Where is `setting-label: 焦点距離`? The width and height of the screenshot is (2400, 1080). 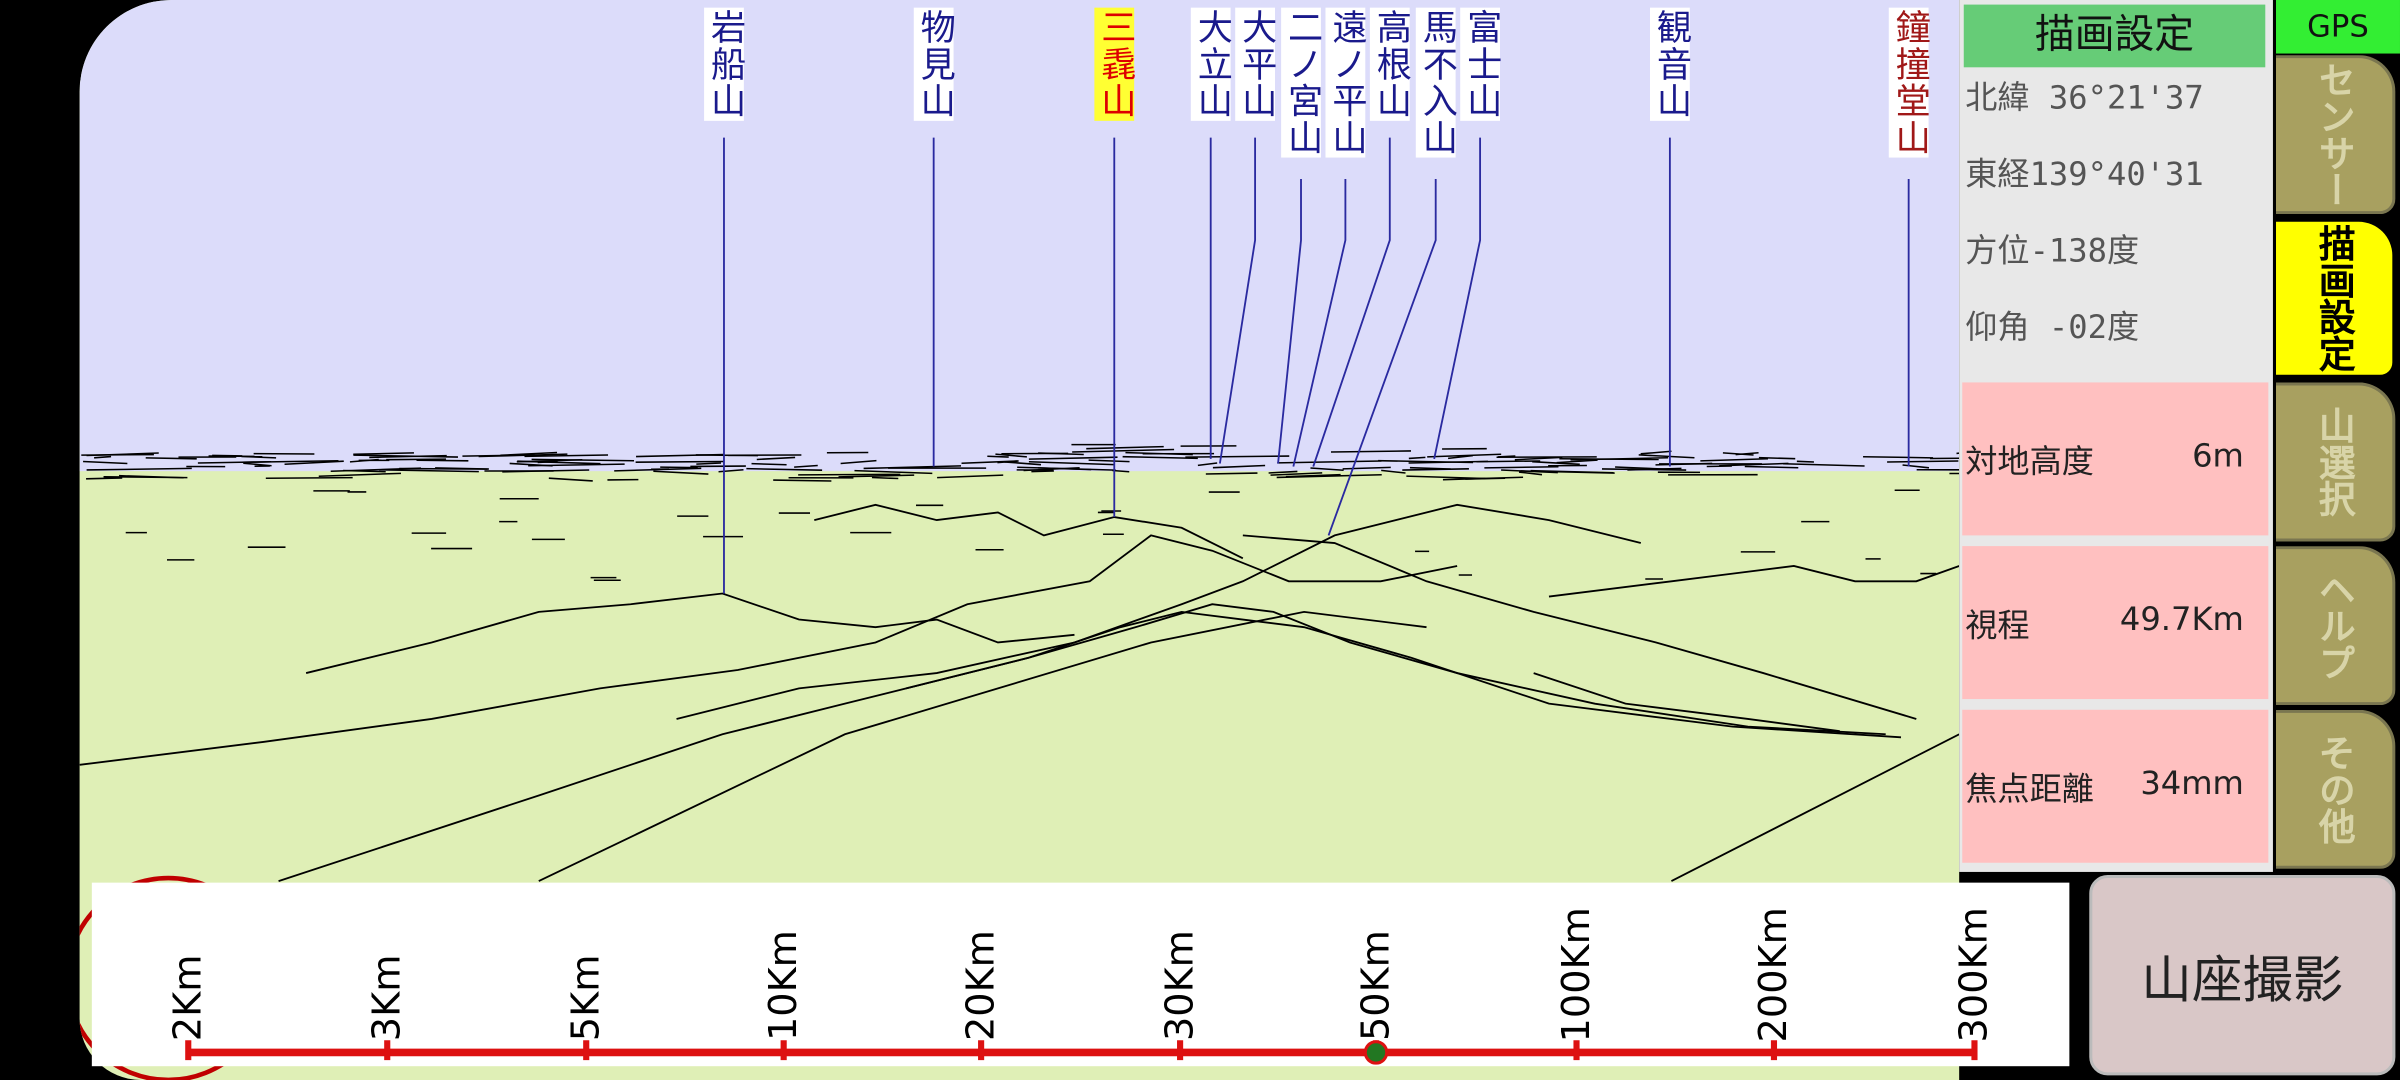
setting-label: 焦点距離 is located at coordinates (2029, 789).